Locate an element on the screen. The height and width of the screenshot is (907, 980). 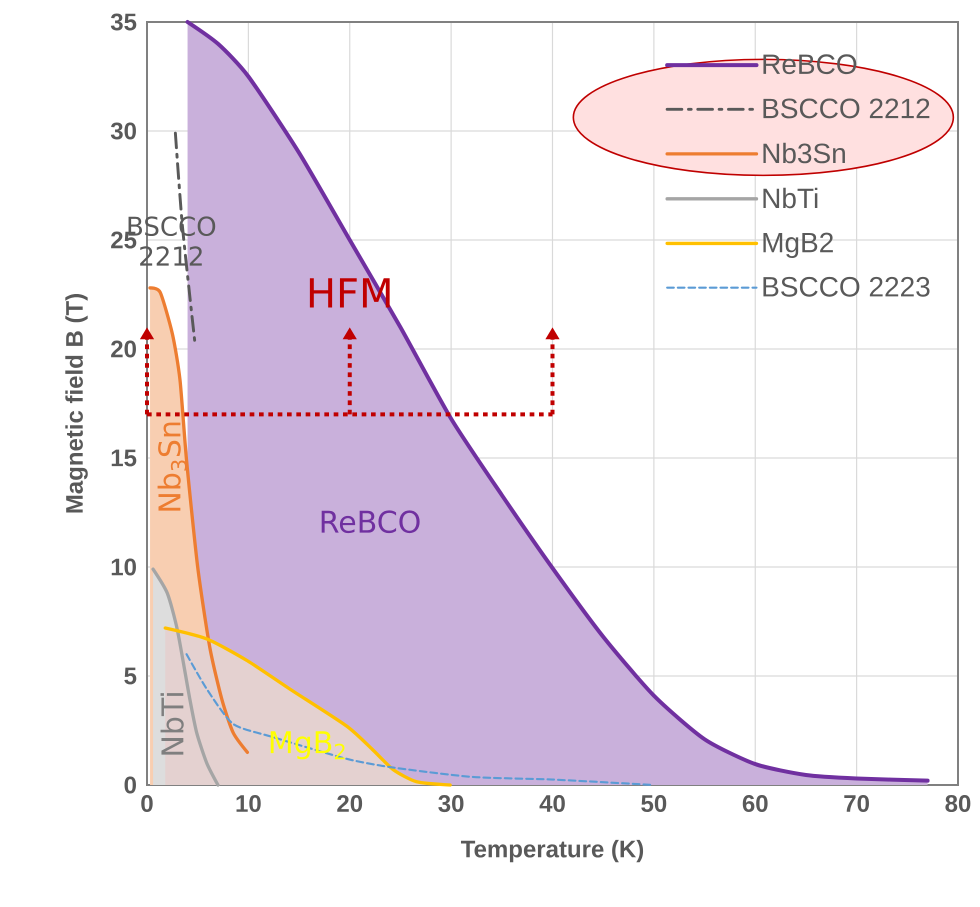
y-tick-label: 10 is located at coordinates (124, 567).